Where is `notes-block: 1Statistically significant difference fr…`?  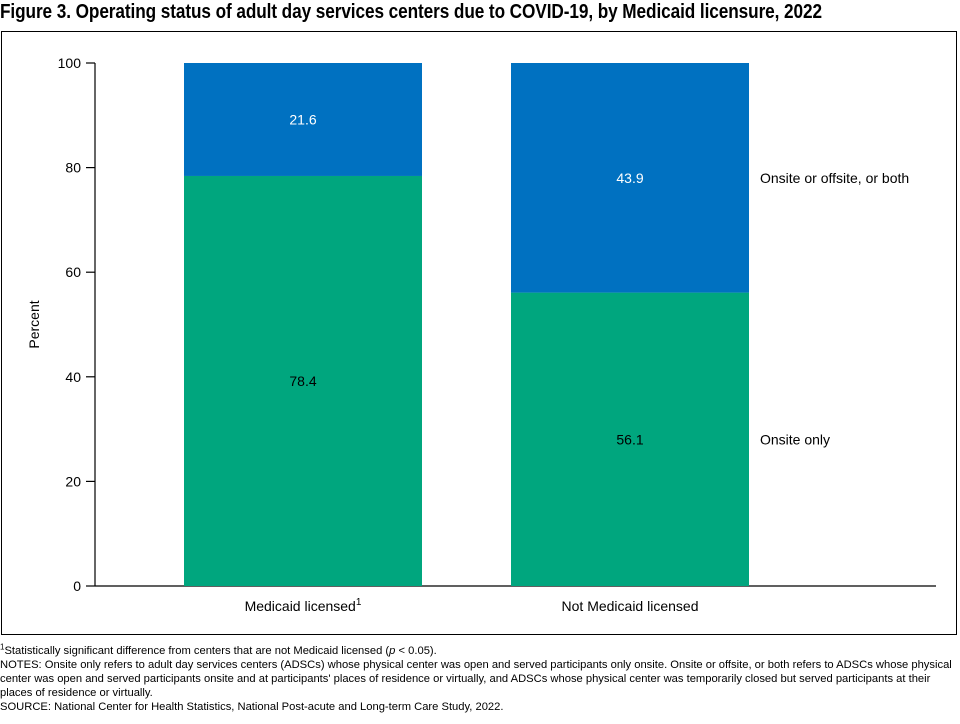 notes-block: 1Statistically significant difference fr… is located at coordinates (479, 678).